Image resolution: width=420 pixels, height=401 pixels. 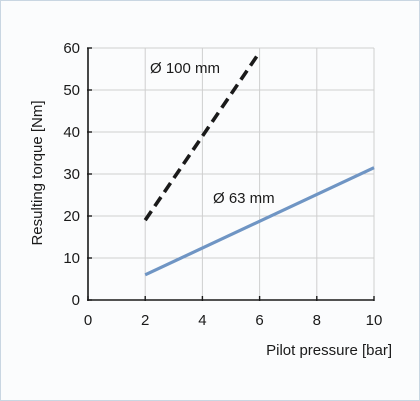 What do you see at coordinates (329, 350) in the screenshot?
I see `x-axis-title: Pilot pressure [bar]` at bounding box center [329, 350].